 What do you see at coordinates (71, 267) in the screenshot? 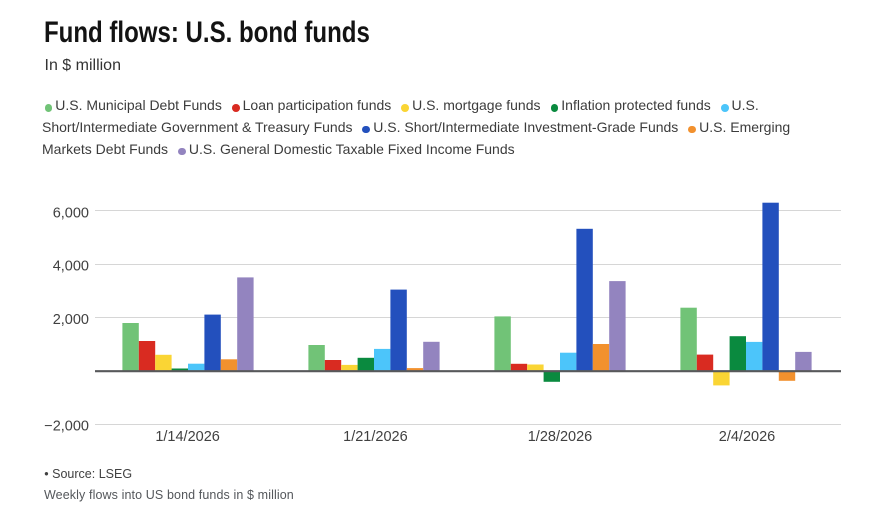
I see `svg-text: 4,000` at bounding box center [71, 267].